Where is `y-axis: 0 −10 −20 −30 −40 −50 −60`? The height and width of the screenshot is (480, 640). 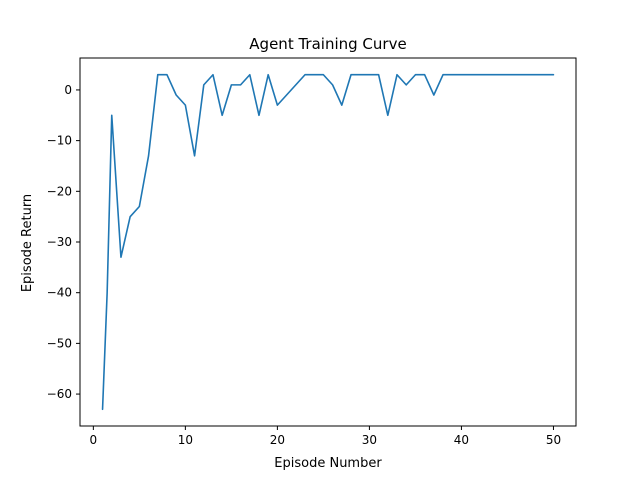 y-axis: 0 −10 −20 −30 −40 −50 −60 is located at coordinates (63, 242).